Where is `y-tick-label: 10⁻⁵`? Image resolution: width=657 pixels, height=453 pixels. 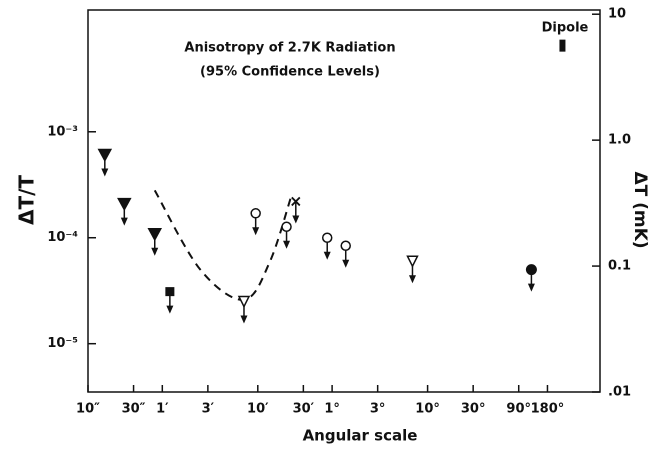
y-tick-label: 10⁻⁵ is located at coordinates (62, 343).